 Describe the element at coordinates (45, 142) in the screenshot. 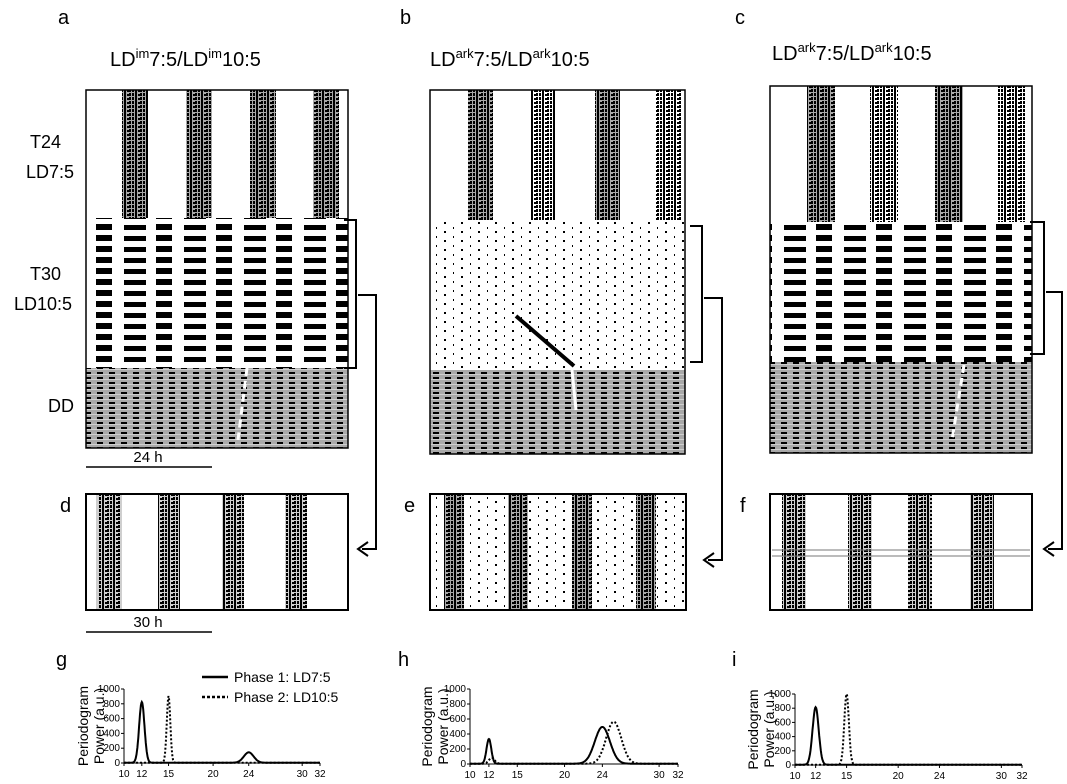

I see `label-t24: T24` at that location.